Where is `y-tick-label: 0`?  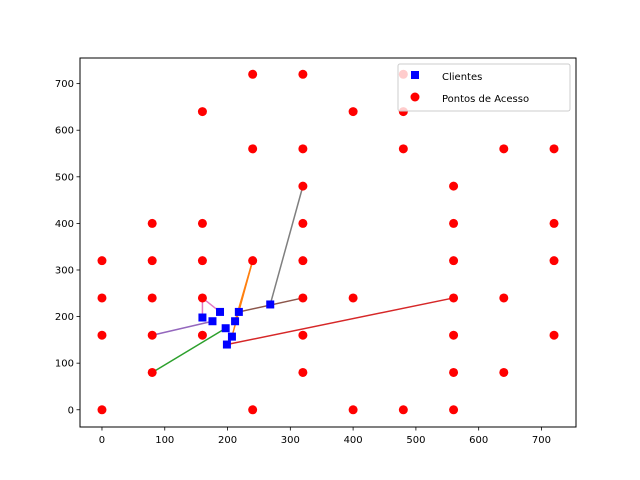
y-tick-label: 0 is located at coordinates (71, 410).